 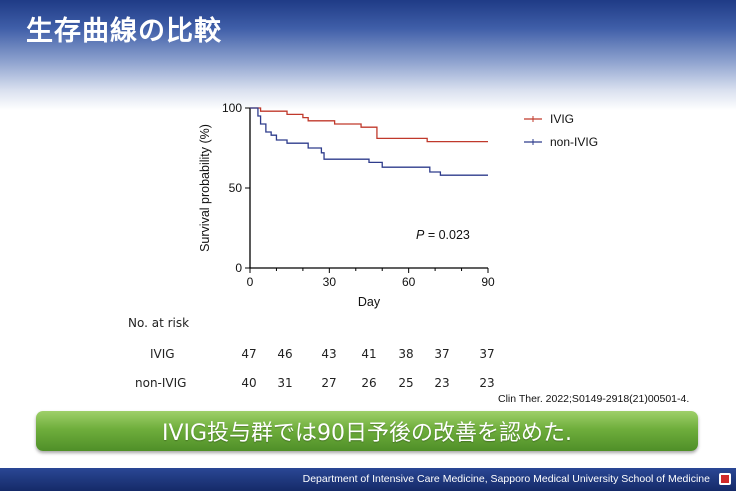 What do you see at coordinates (238, 268) in the screenshot?
I see `y-tick-label: 0` at bounding box center [238, 268].